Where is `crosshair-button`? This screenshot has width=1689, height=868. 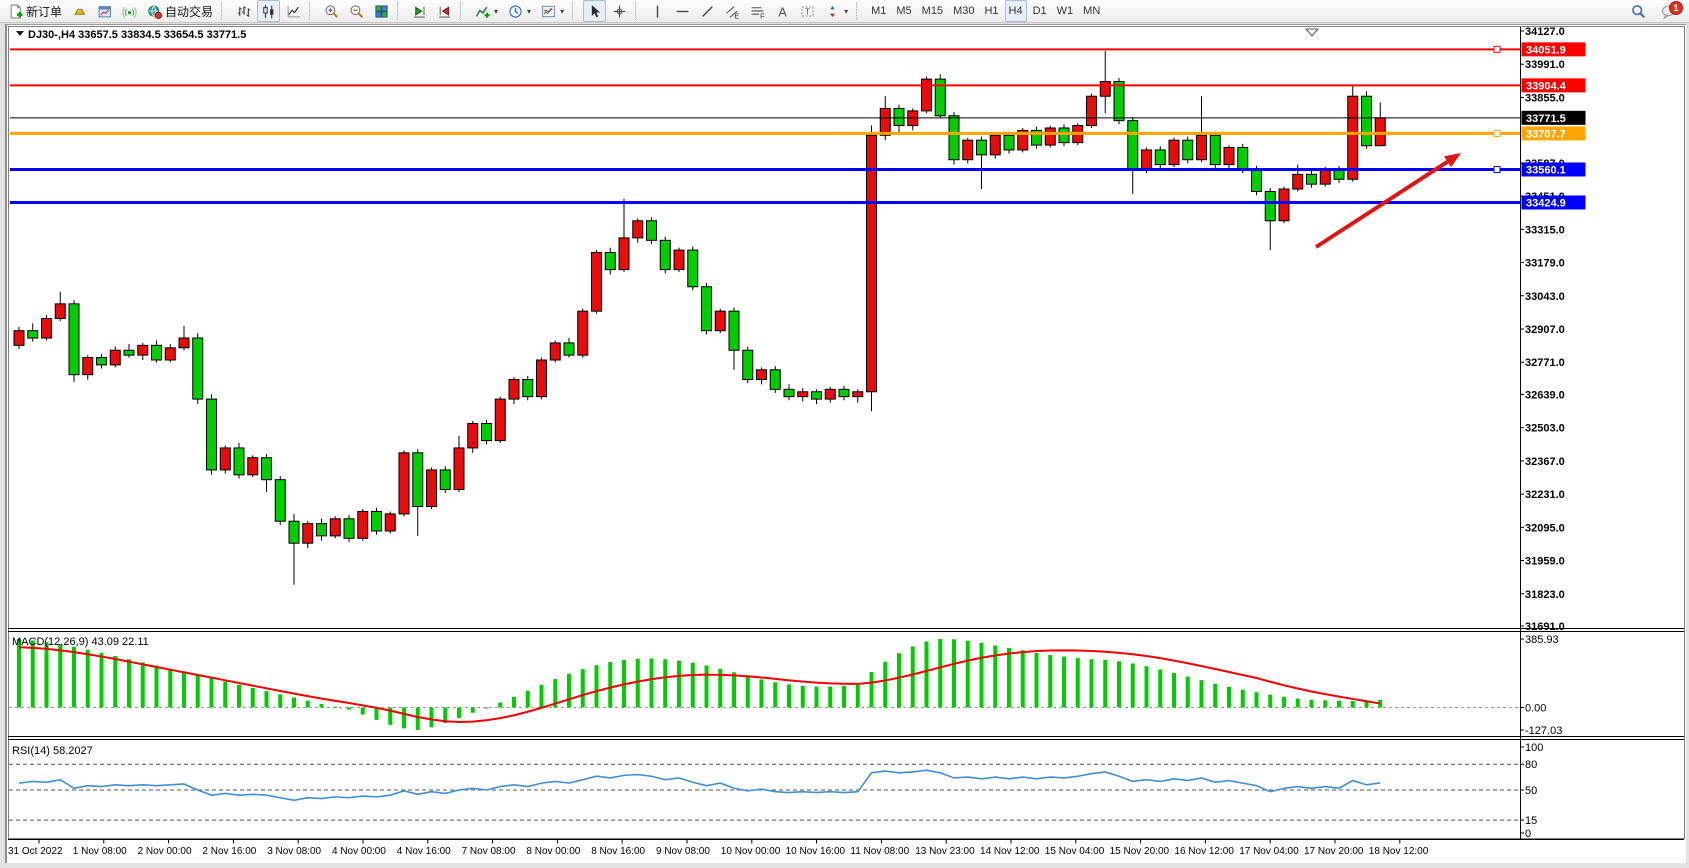
crosshair-button is located at coordinates (619, 11).